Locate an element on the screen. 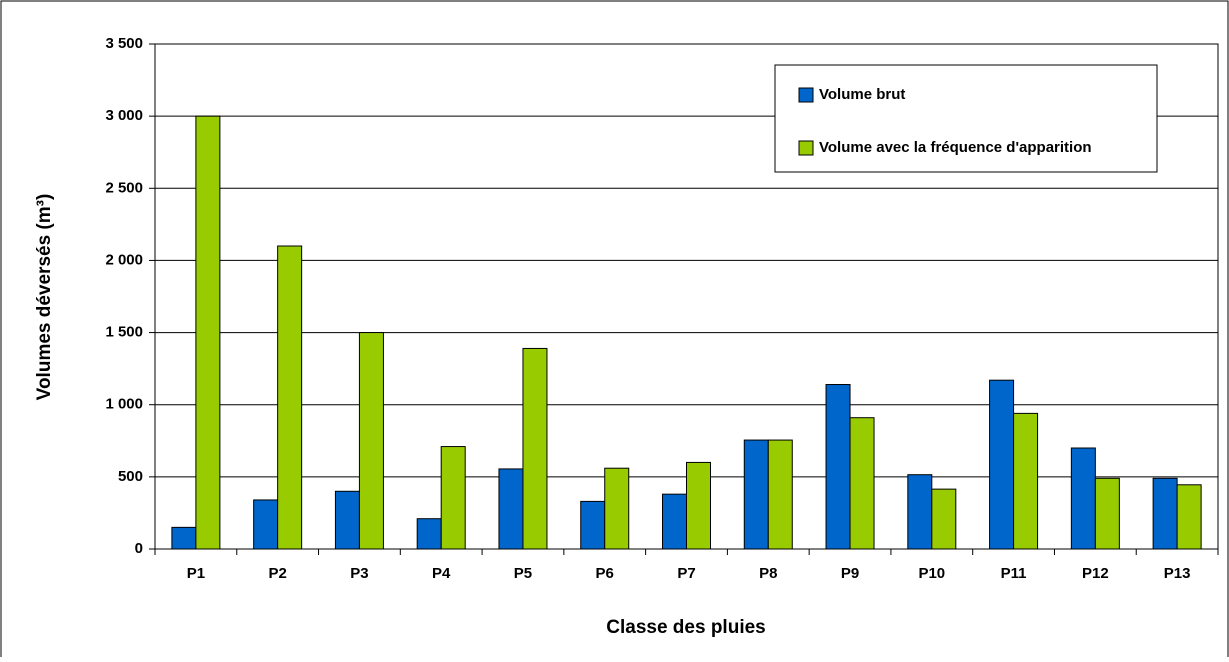  x-tick-label: P5 is located at coordinates (523, 573).